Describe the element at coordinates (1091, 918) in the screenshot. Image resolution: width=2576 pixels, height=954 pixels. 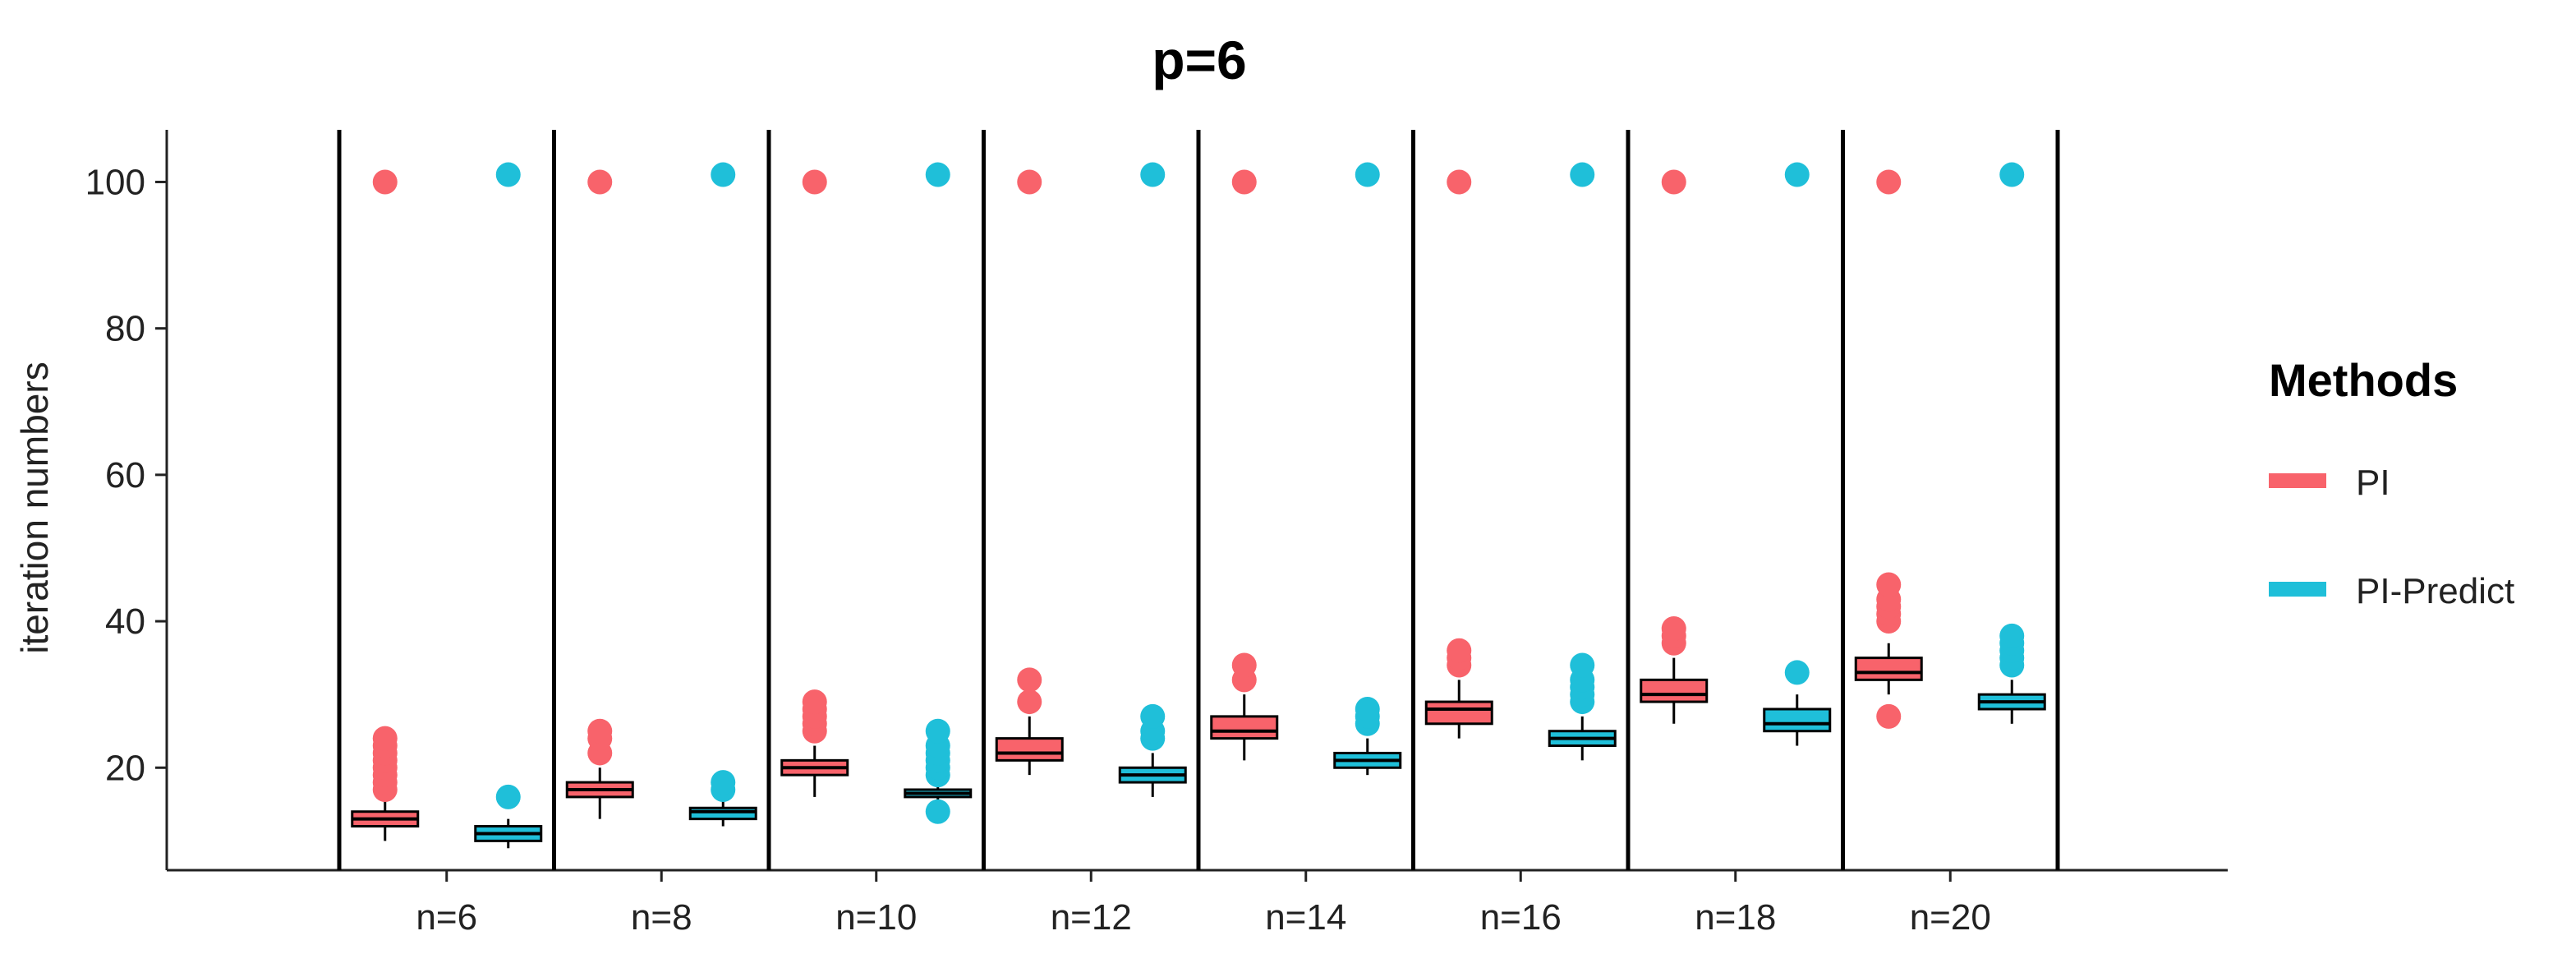
I see `x-tick-label: n=12` at that location.